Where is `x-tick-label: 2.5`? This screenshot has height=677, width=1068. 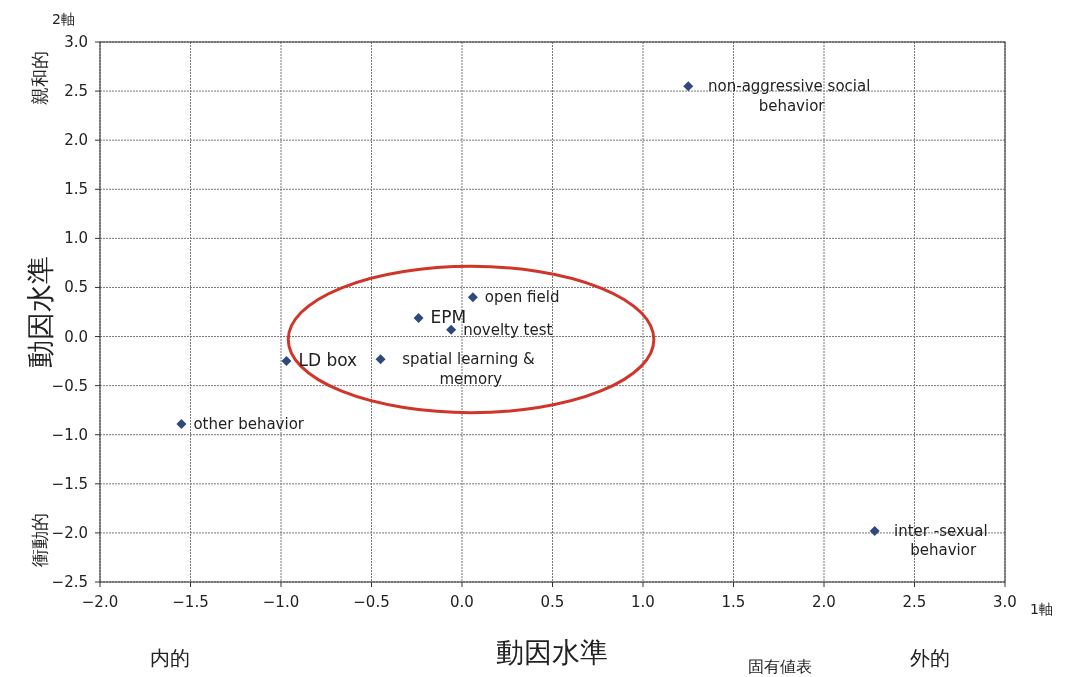 x-tick-label: 2.5 is located at coordinates (914, 602).